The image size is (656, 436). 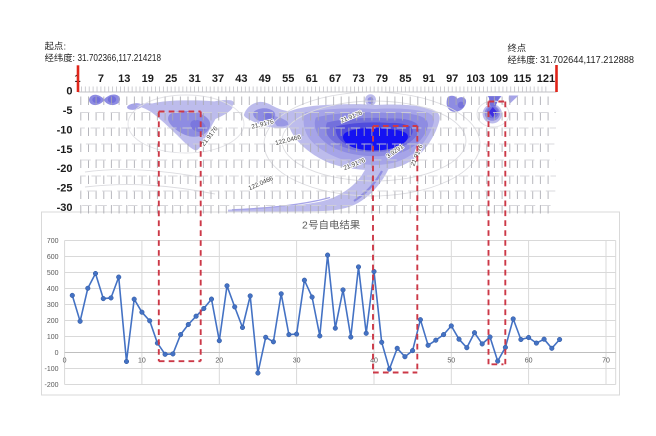 What do you see at coordinates (65, 189) in the screenshot?
I see `svg-text: -25` at bounding box center [65, 189].